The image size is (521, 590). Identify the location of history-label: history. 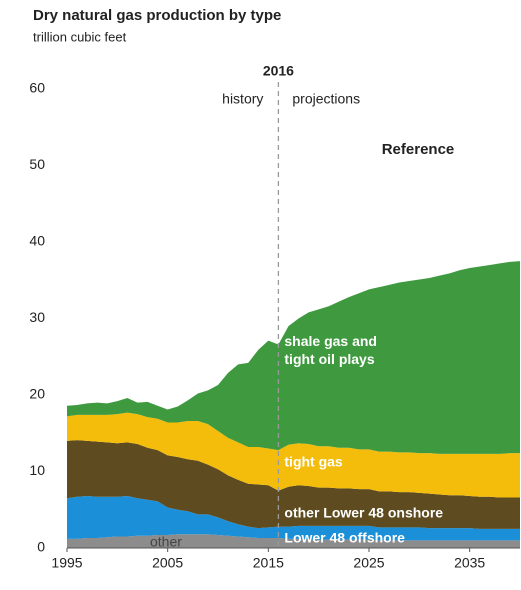
(242, 99).